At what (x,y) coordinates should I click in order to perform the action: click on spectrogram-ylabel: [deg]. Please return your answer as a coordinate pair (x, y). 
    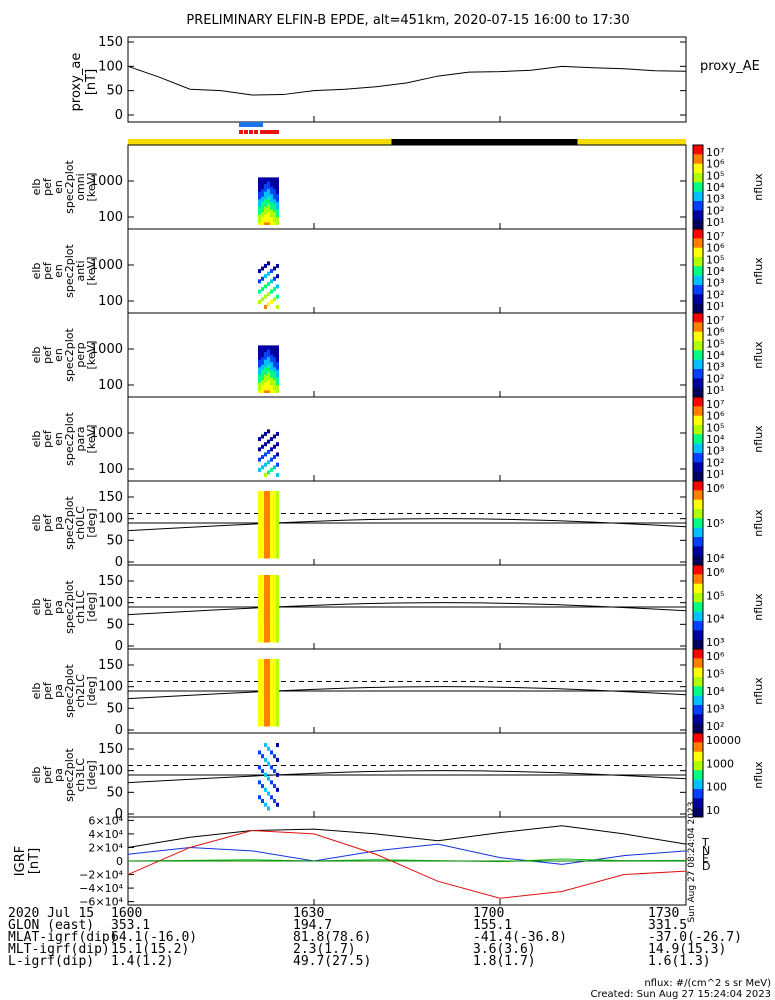
    Looking at the image, I should click on (91, 690).